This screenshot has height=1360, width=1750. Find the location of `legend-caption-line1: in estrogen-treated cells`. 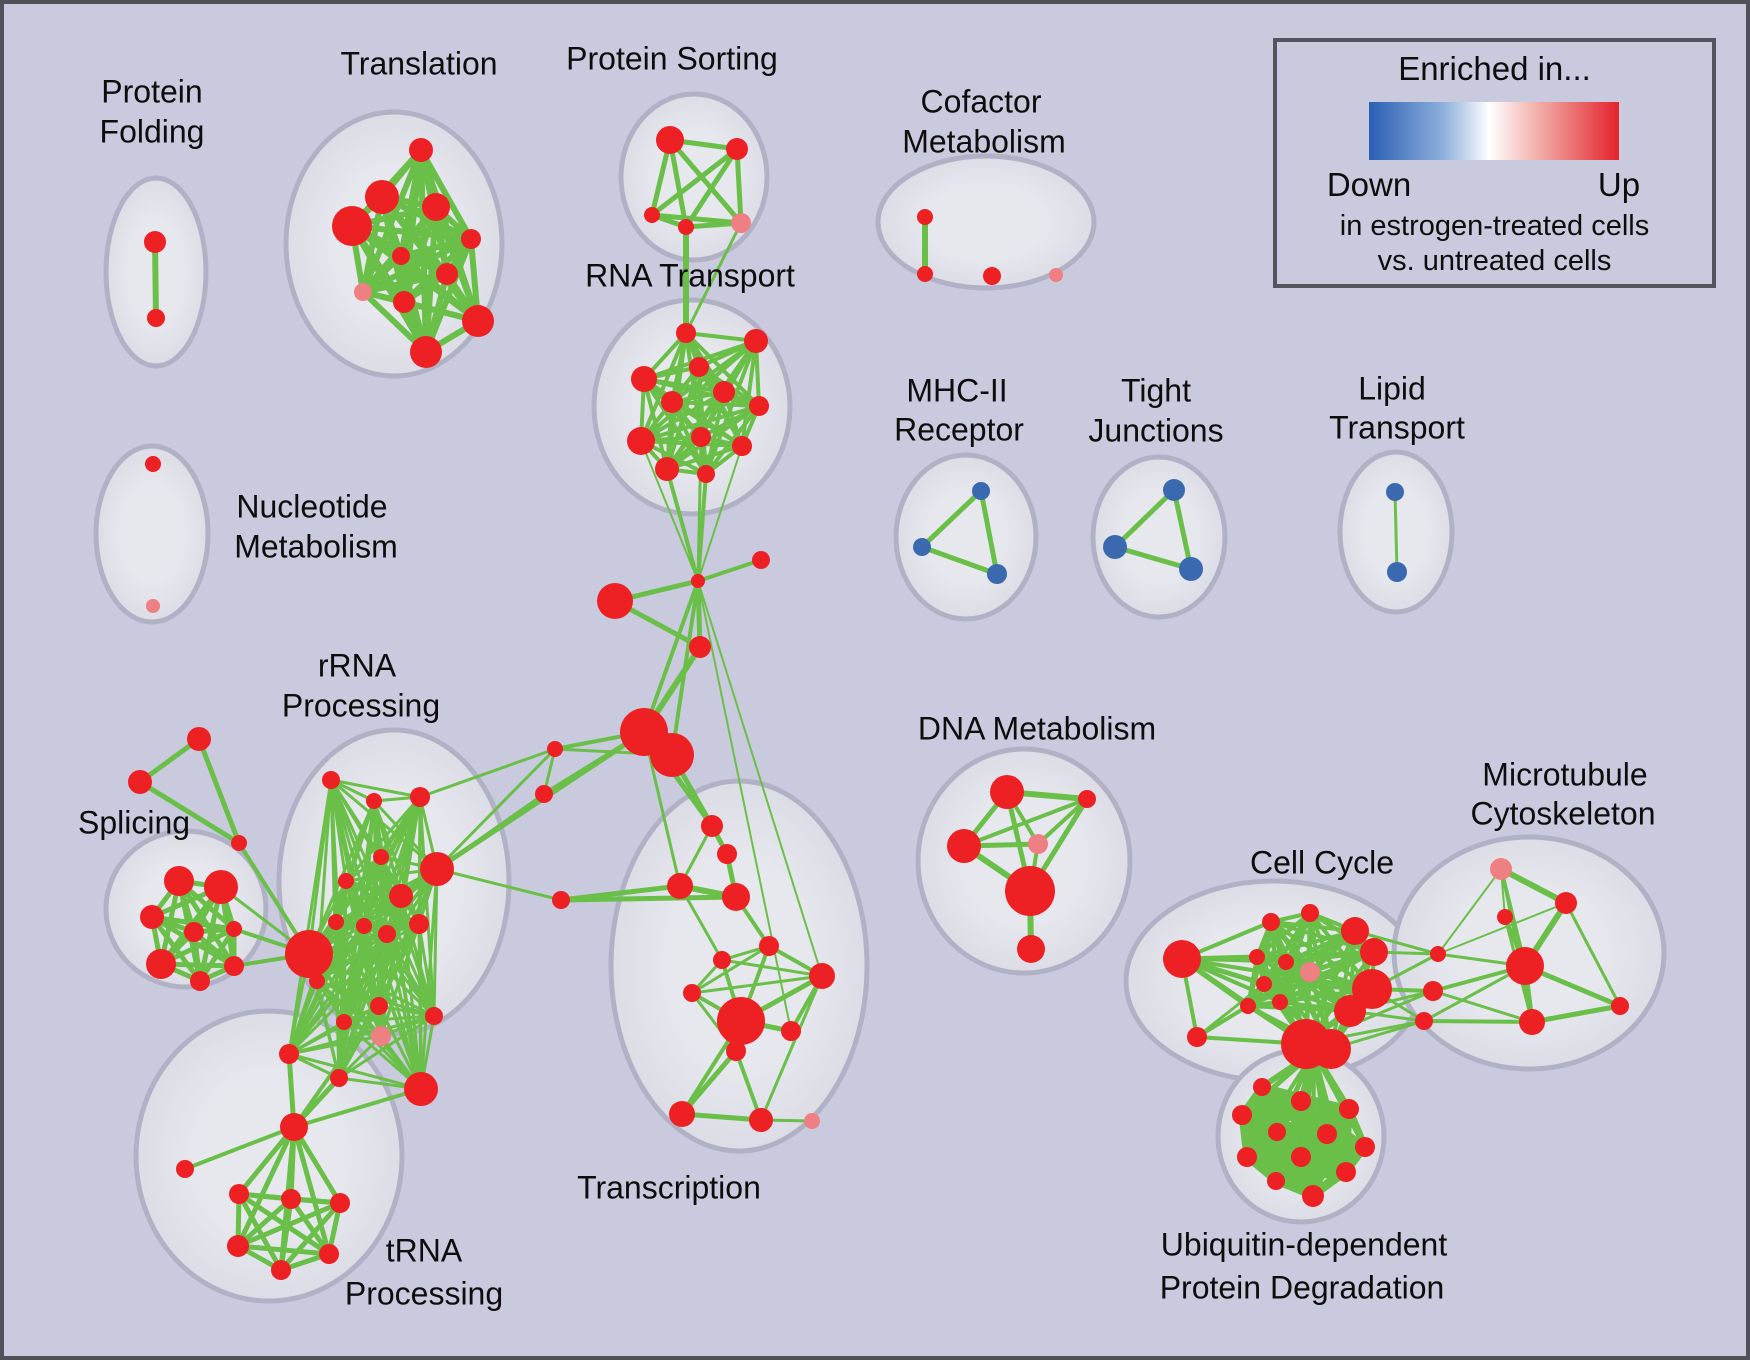

legend-caption-line1: in estrogen-treated cells is located at coordinates (1494, 226).